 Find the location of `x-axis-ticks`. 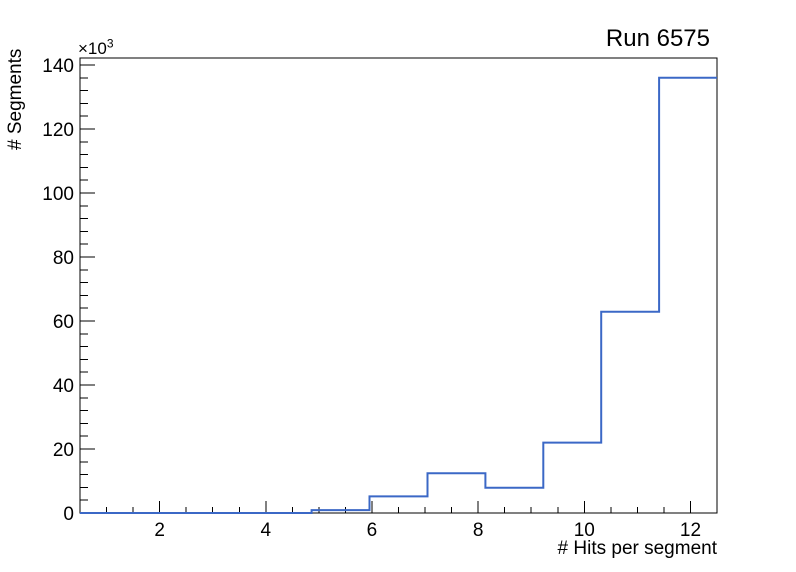

x-axis-ticks is located at coordinates (398, 507).